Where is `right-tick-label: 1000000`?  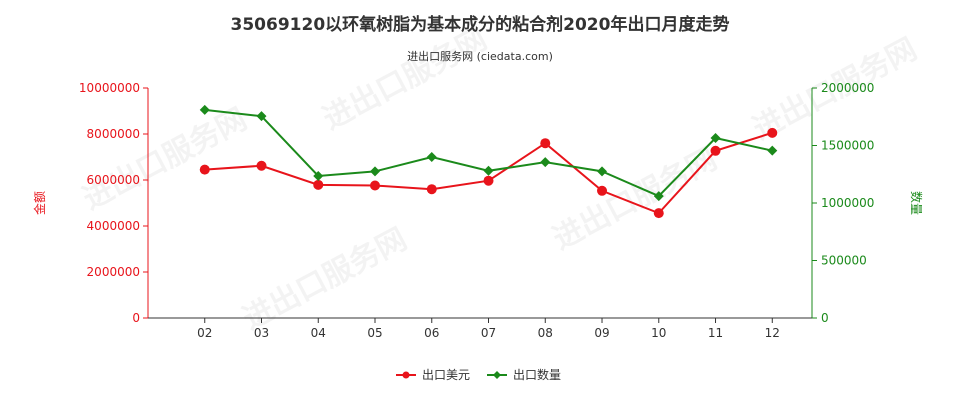
right-tick-label: 1000000 is located at coordinates (847, 203).